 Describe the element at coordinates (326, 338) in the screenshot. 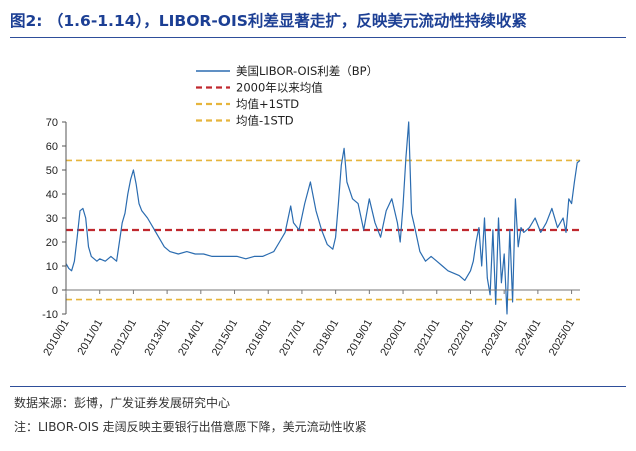

I see `x-tick-label: 2018/01` at that location.